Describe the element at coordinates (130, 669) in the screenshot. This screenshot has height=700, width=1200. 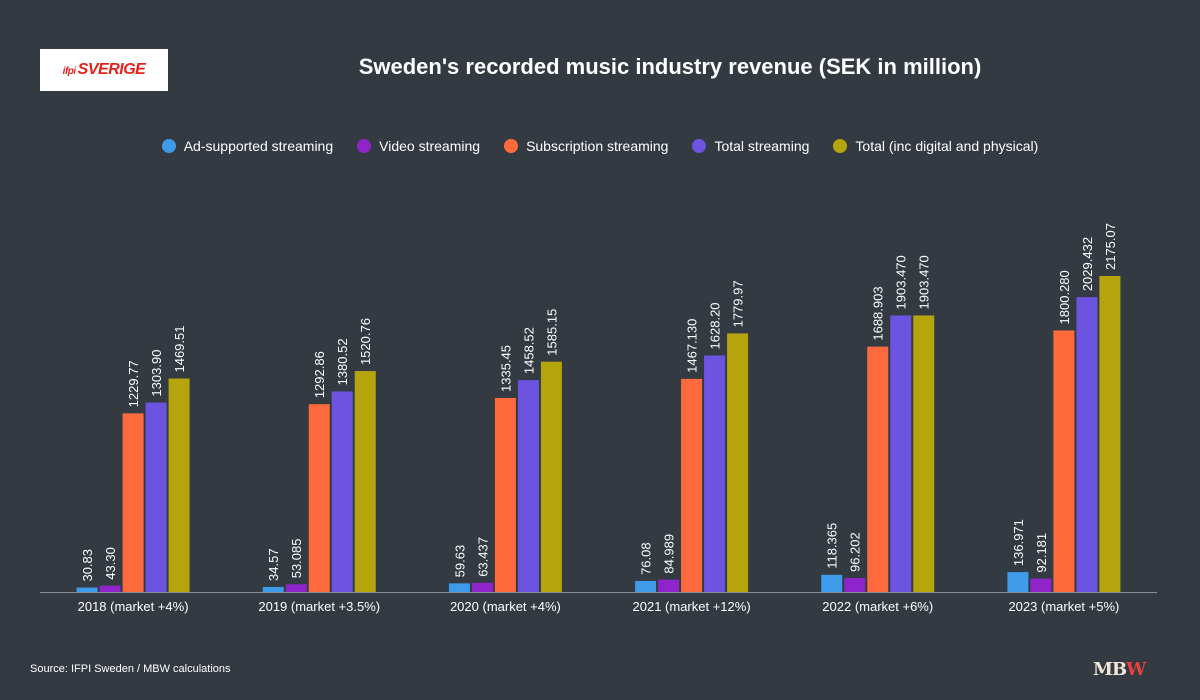
I see `source-note: Source: IFPI Sweden / MBW calculations` at that location.